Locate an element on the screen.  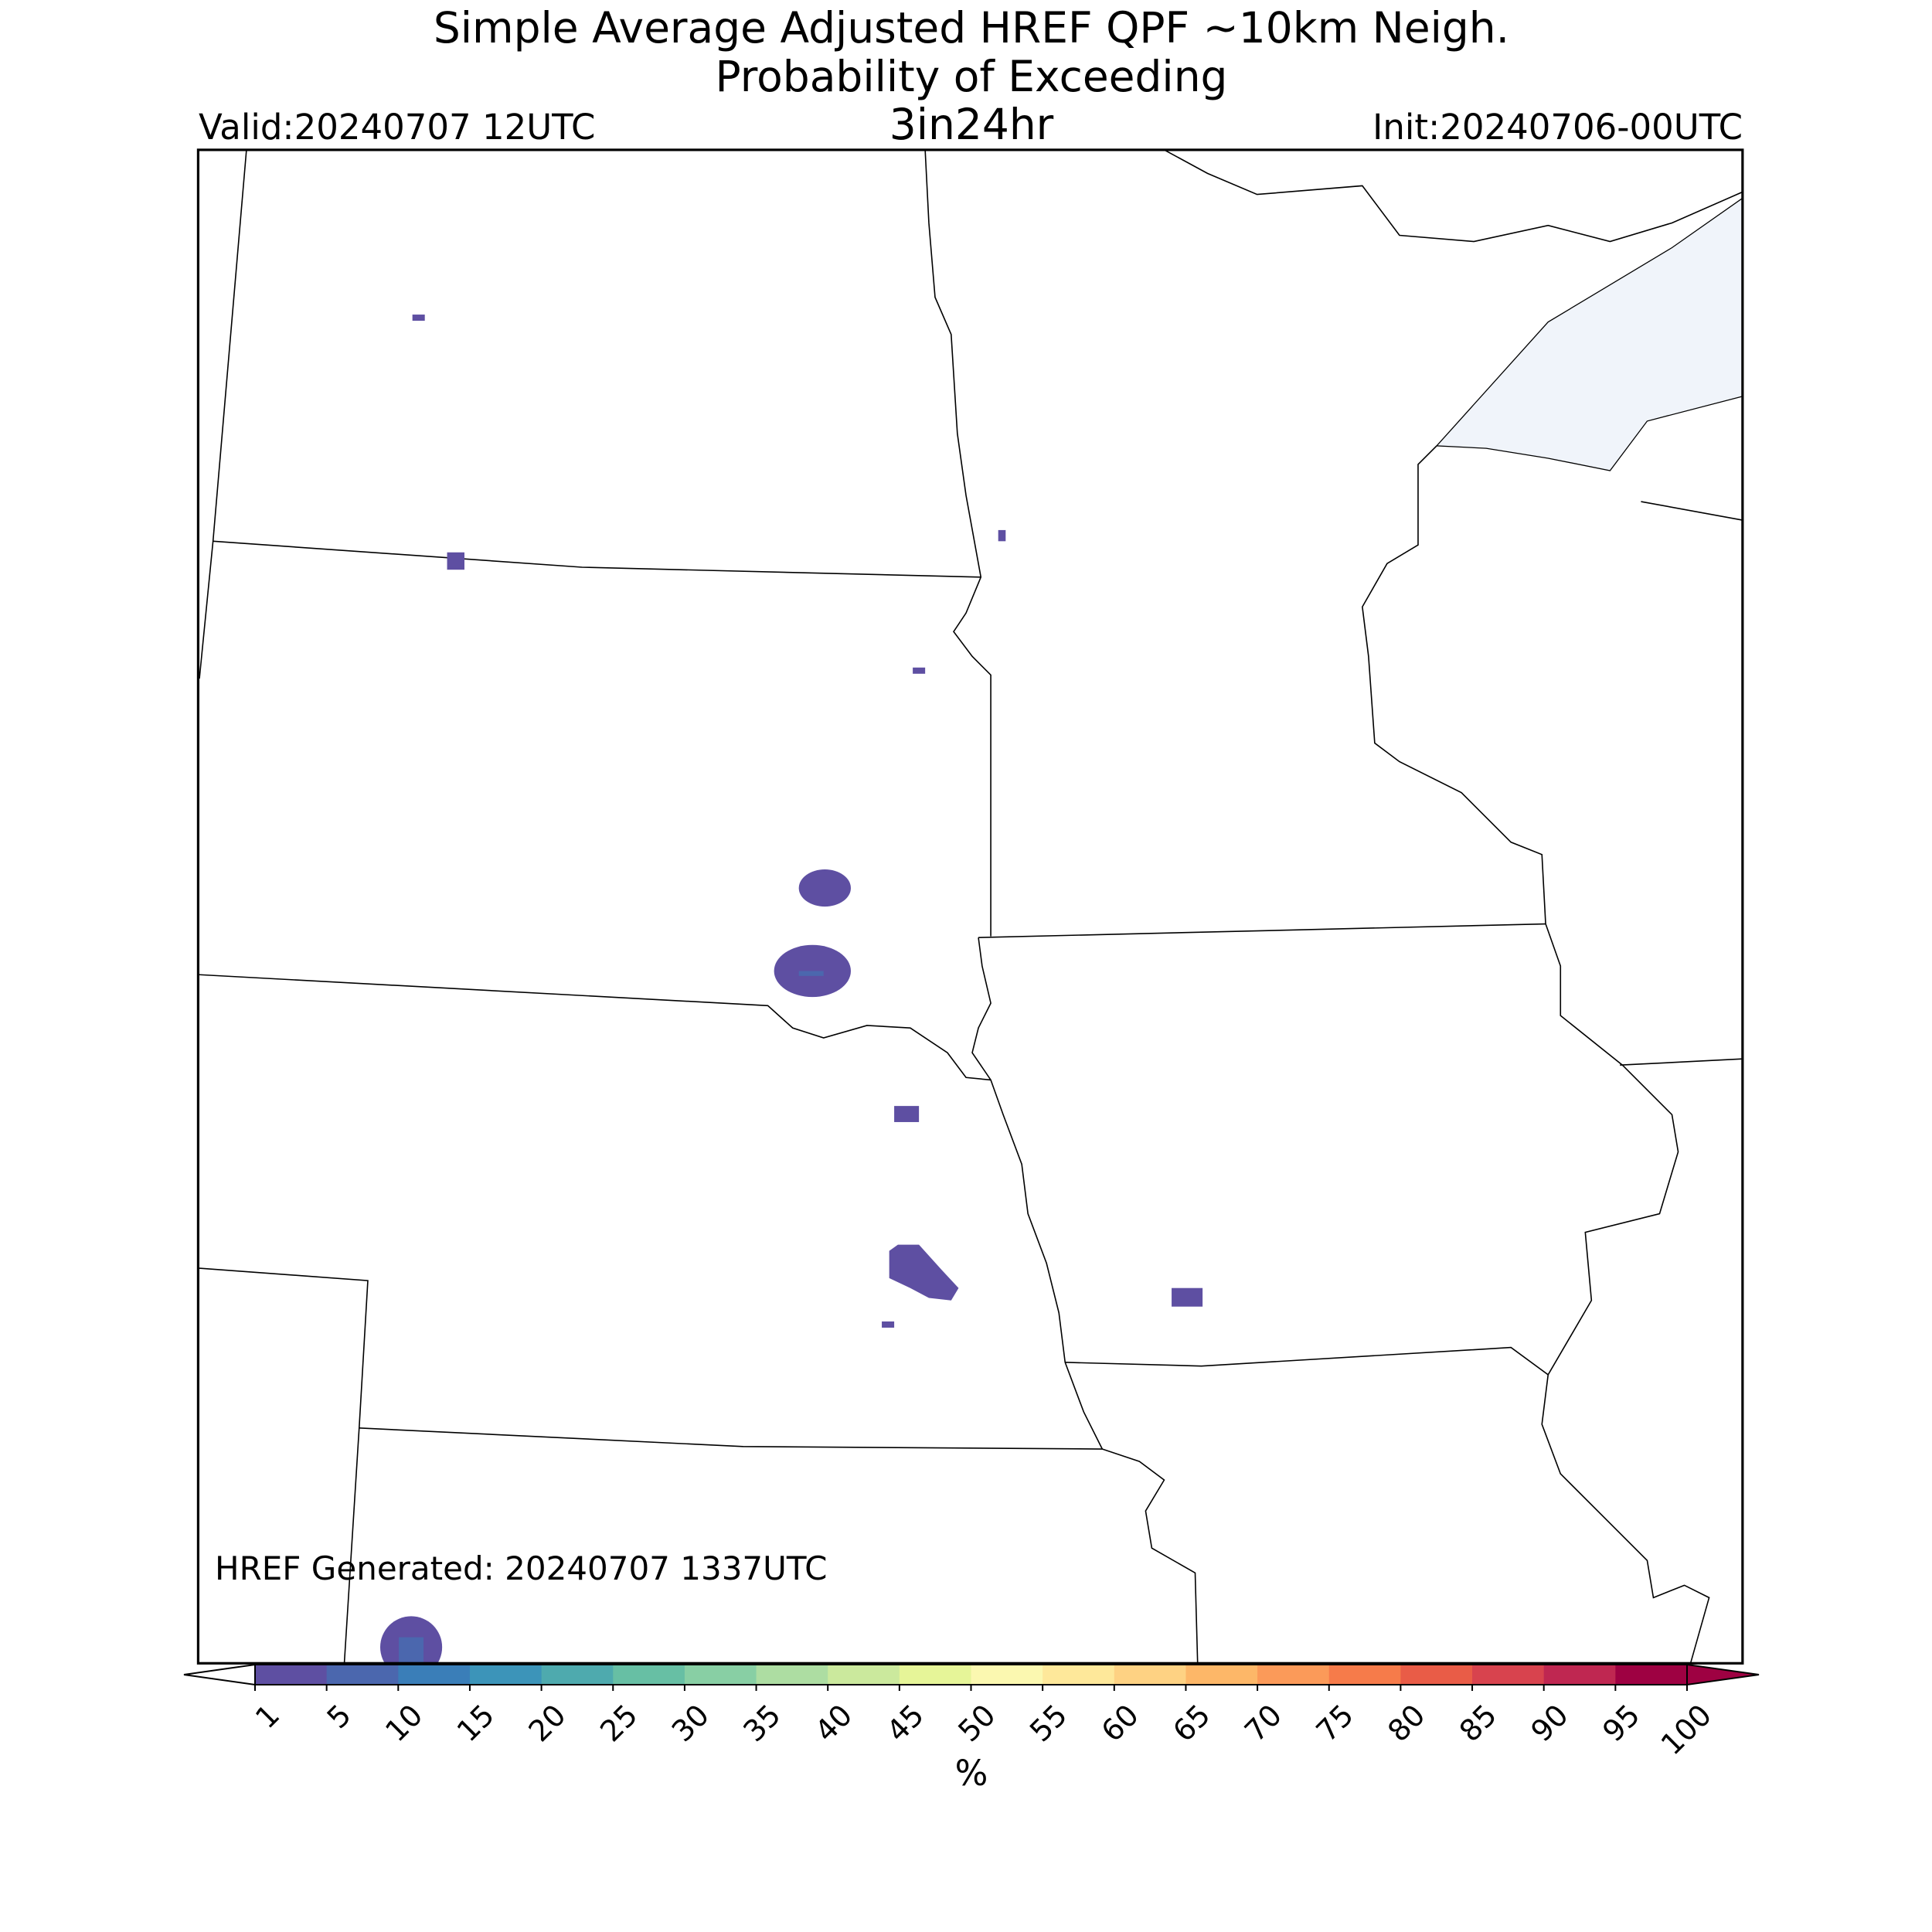
colorbar-extension-high is located at coordinates (1723, 1674).